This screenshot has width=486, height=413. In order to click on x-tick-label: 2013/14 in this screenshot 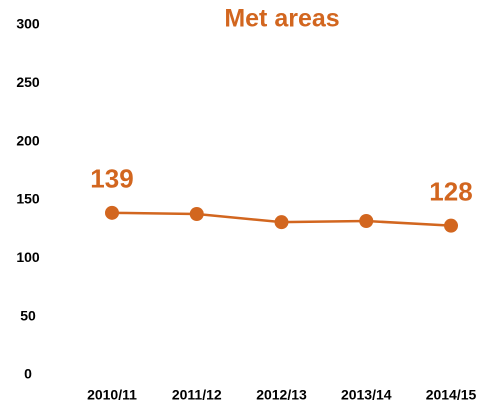, I will do `click(366, 395)`.